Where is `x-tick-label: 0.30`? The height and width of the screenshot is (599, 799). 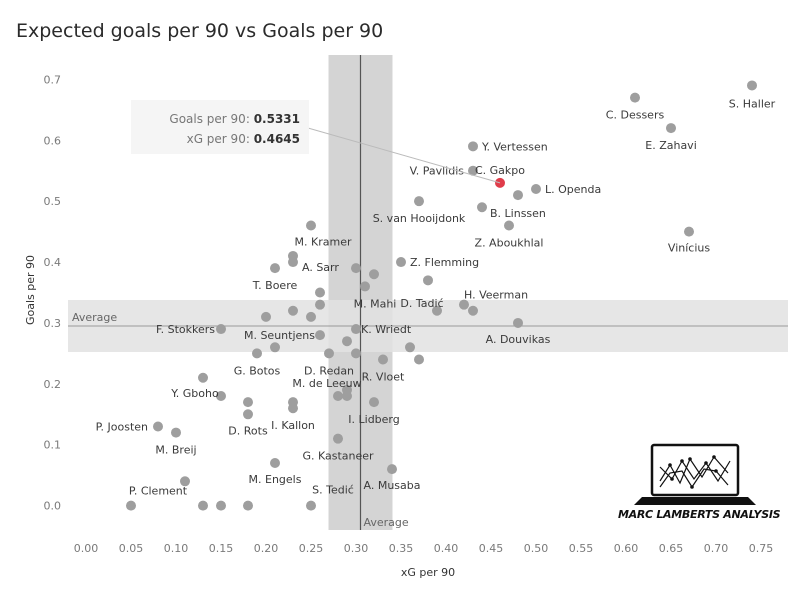
x-tick-label: 0.30 is located at coordinates (356, 548).